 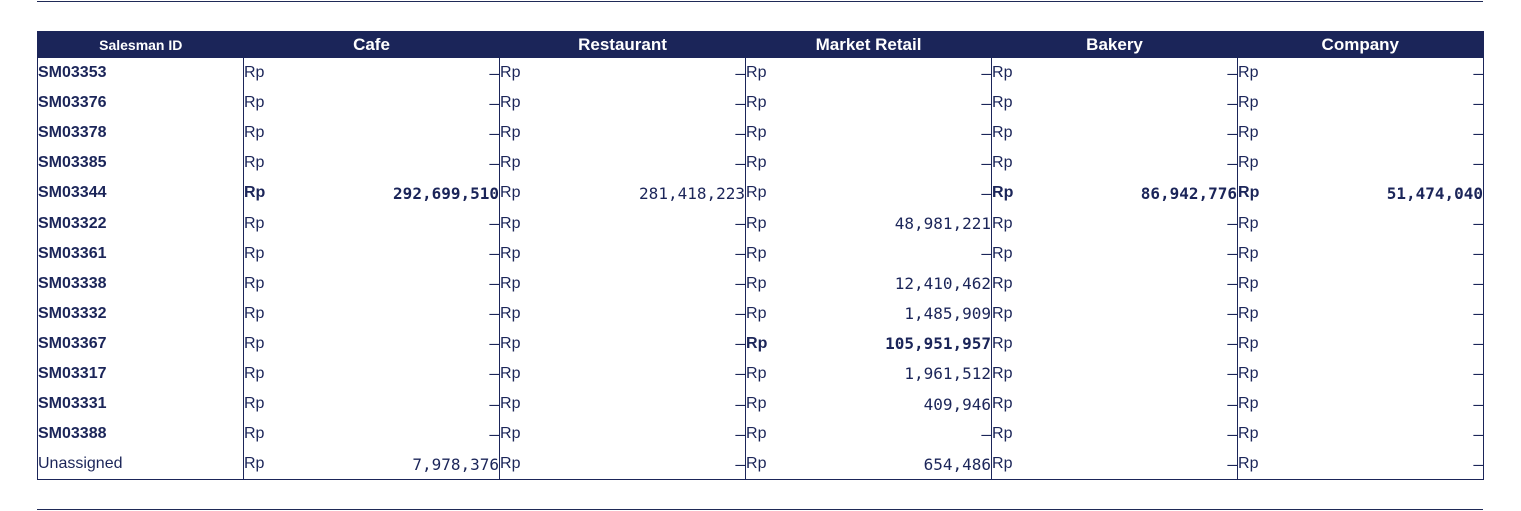 I want to click on table-row: Unassigned Rp 7,978,376 Rp – Rp 654,486 Rp – Rp –, so click(x=761, y=464).